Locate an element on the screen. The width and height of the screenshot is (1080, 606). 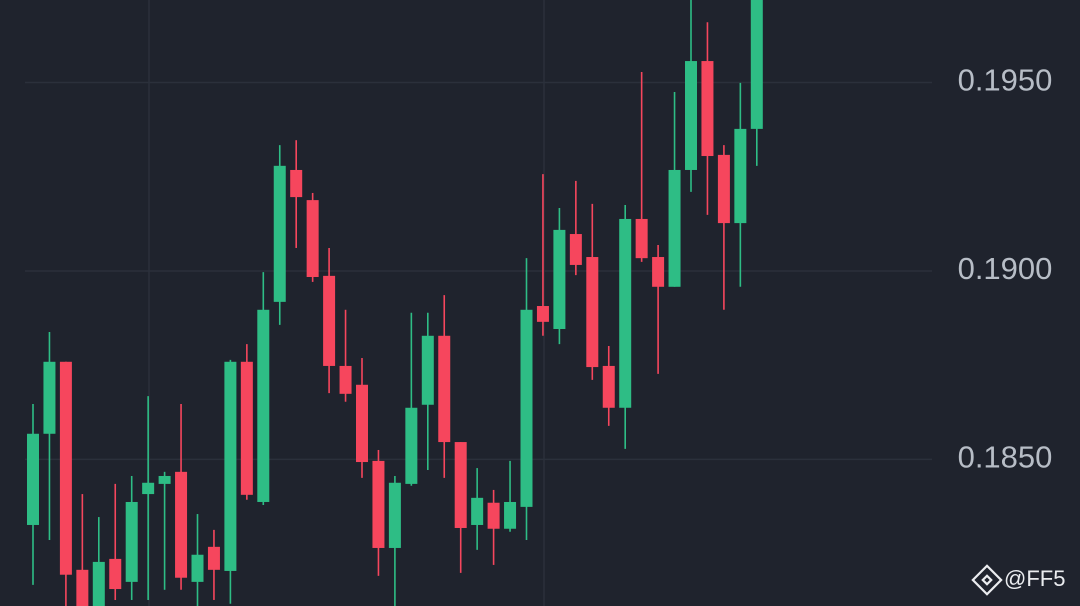
watermark: @FF5 is located at coordinates (1018, 580).